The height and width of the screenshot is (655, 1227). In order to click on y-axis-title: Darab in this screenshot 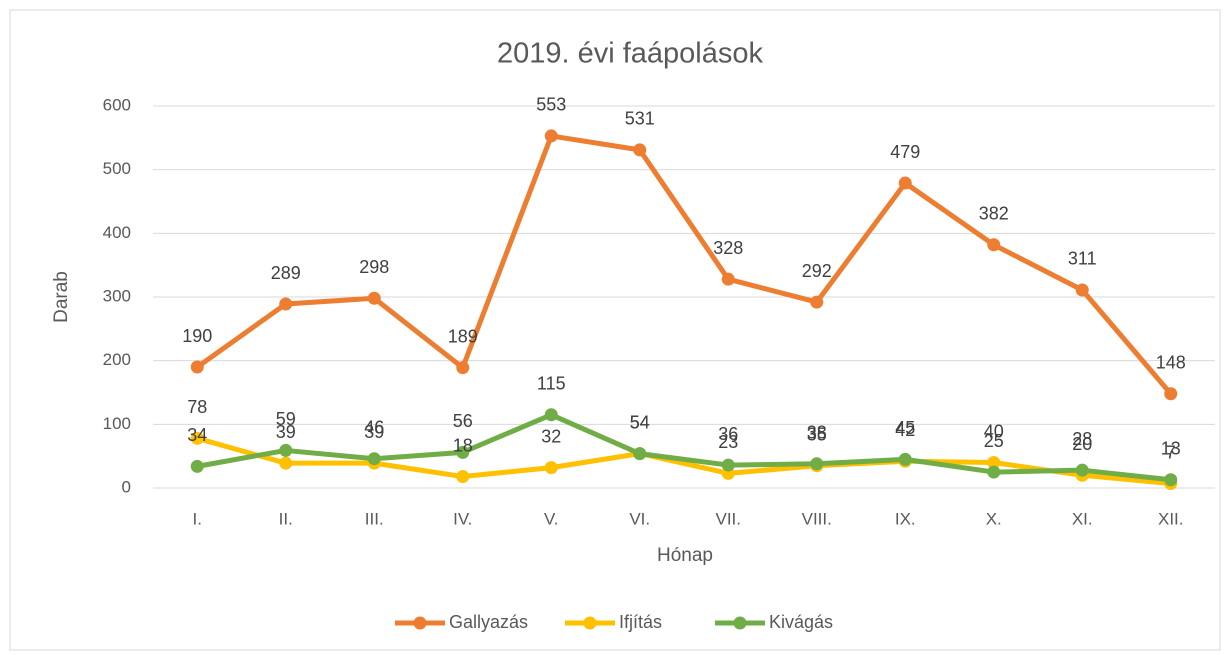, I will do `click(61, 297)`.